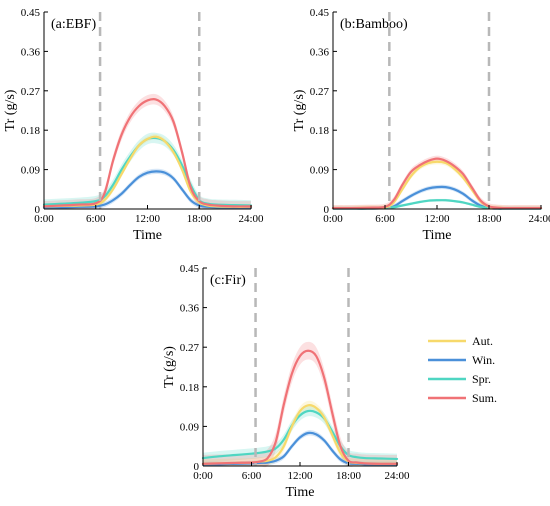  What do you see at coordinates (437, 197) in the screenshot?
I see `band-win` at bounding box center [437, 197].